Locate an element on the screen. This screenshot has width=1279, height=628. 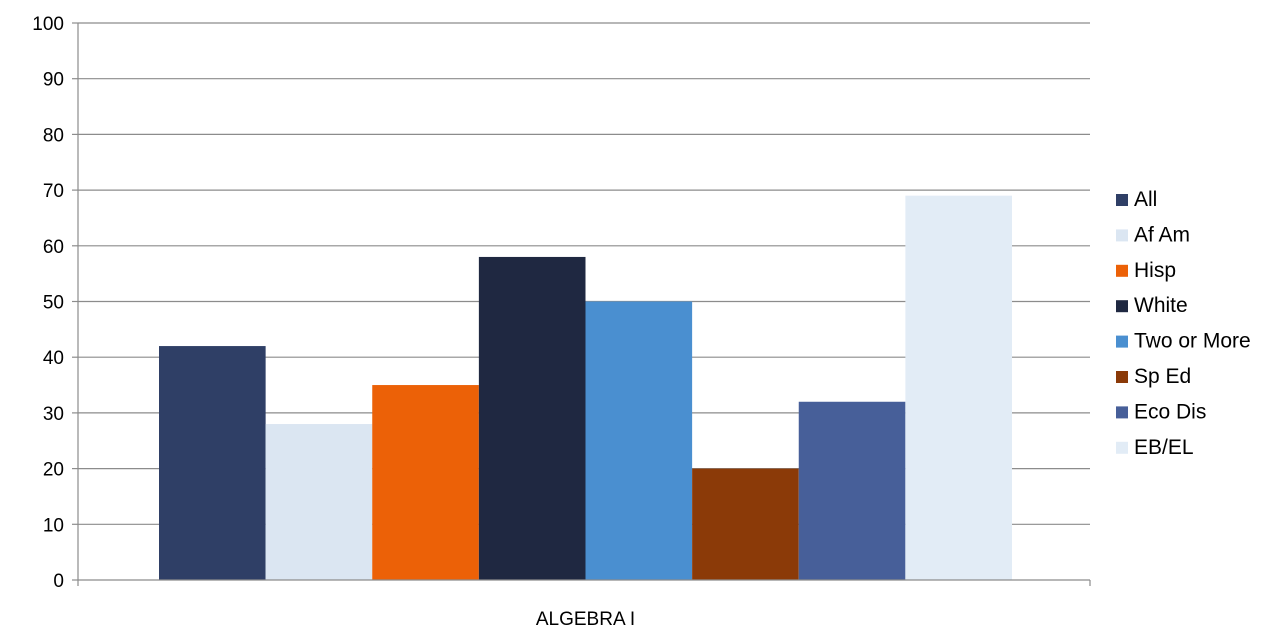
y-tick-label: 50 is located at coordinates (53, 303).